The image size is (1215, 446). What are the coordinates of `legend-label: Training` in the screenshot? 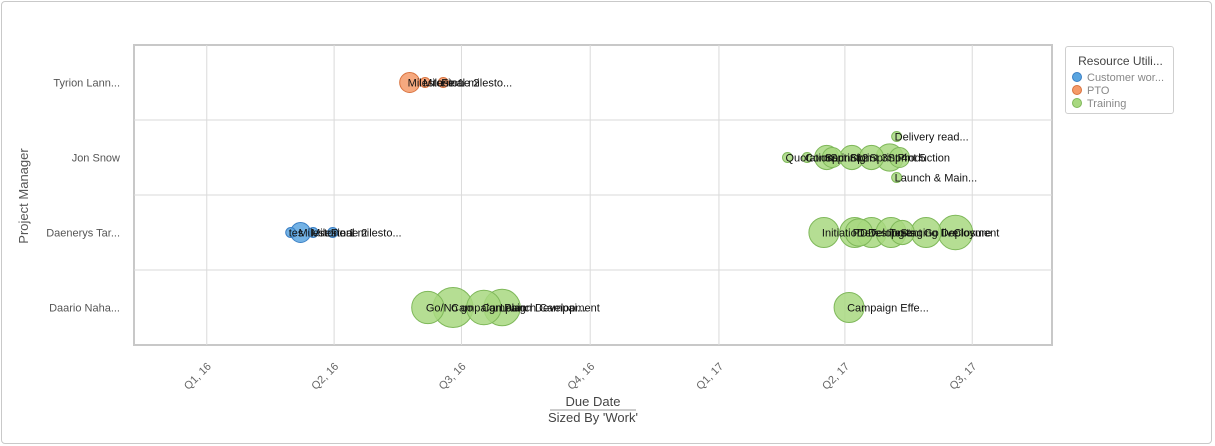 It's located at (1107, 104).